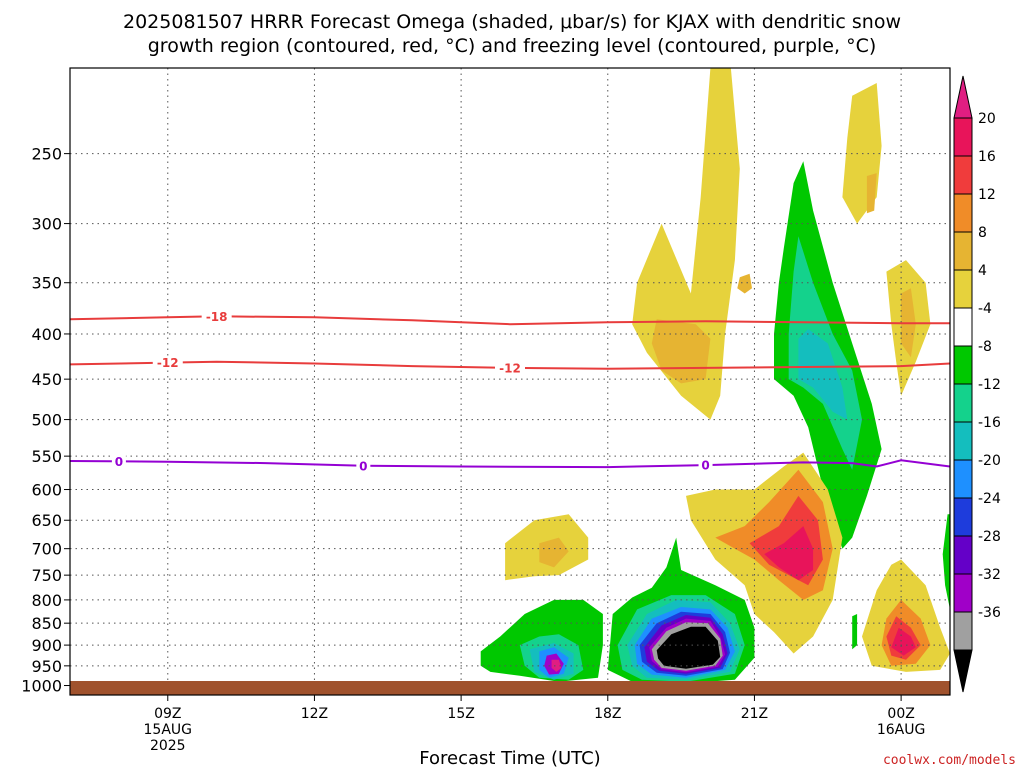 The image size is (1024, 768). Describe the element at coordinates (46, 549) in the screenshot. I see `y-tick-label-700: 700` at that location.